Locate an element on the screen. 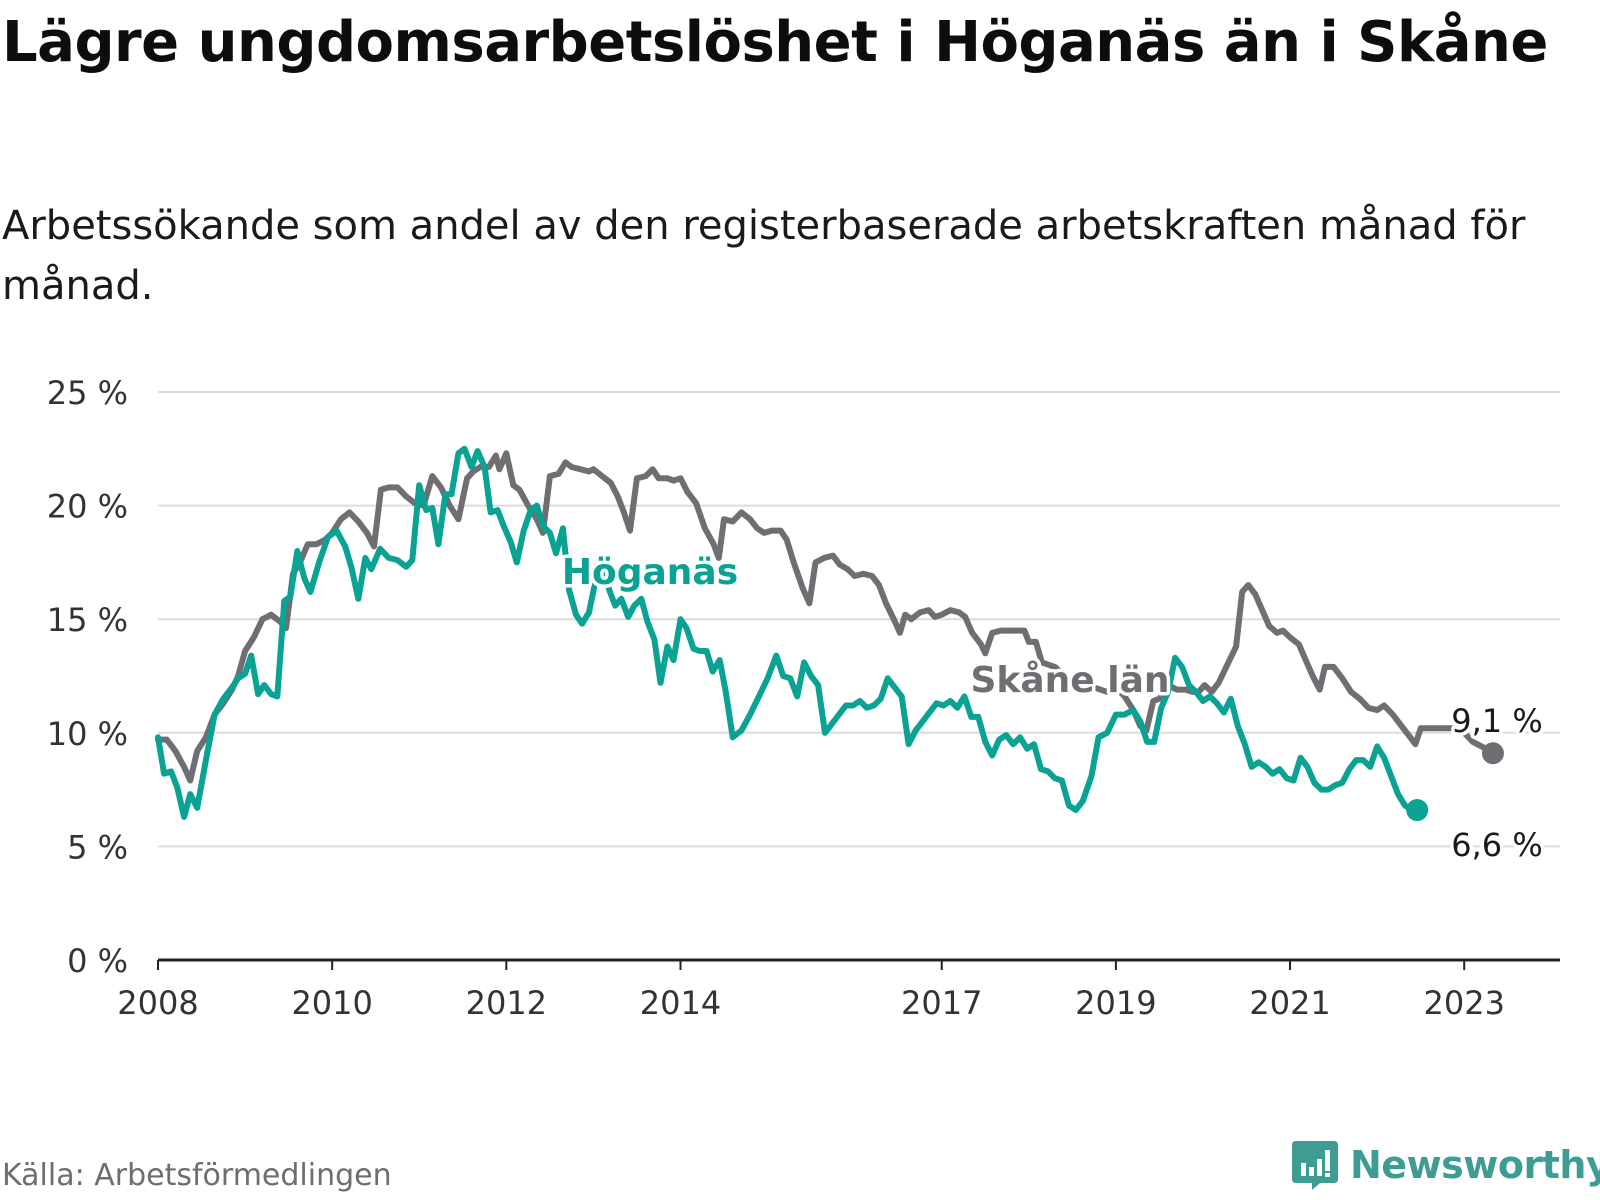 This screenshot has width=1600, height=1200. y-axis-tick-labels: 0 % 5 % 10 % 15 % 20 % 25 % is located at coordinates (87, 677).